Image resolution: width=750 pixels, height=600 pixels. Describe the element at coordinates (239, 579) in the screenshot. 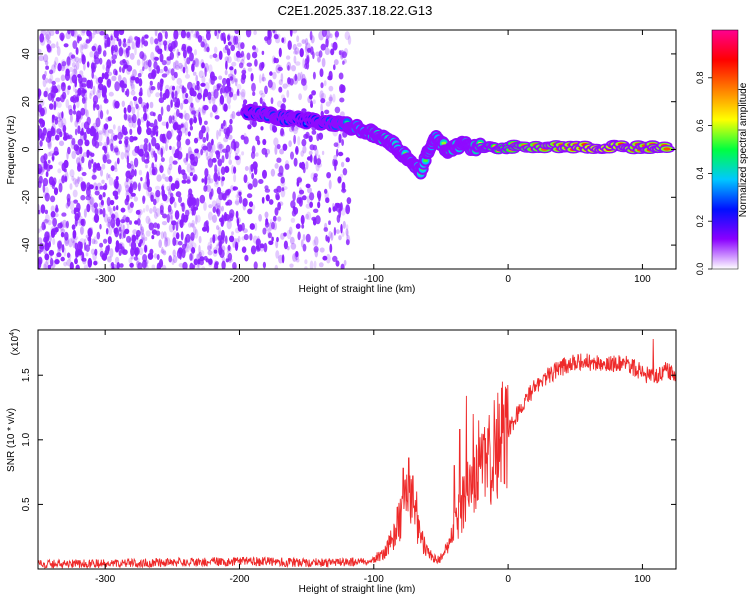

I see `x-tick-label: -200` at that location.